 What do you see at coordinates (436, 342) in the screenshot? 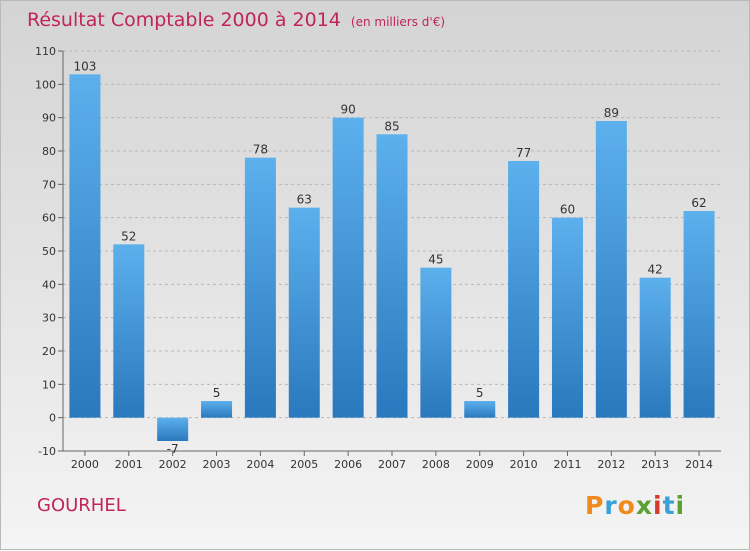
I see `bar-2008` at bounding box center [436, 342].